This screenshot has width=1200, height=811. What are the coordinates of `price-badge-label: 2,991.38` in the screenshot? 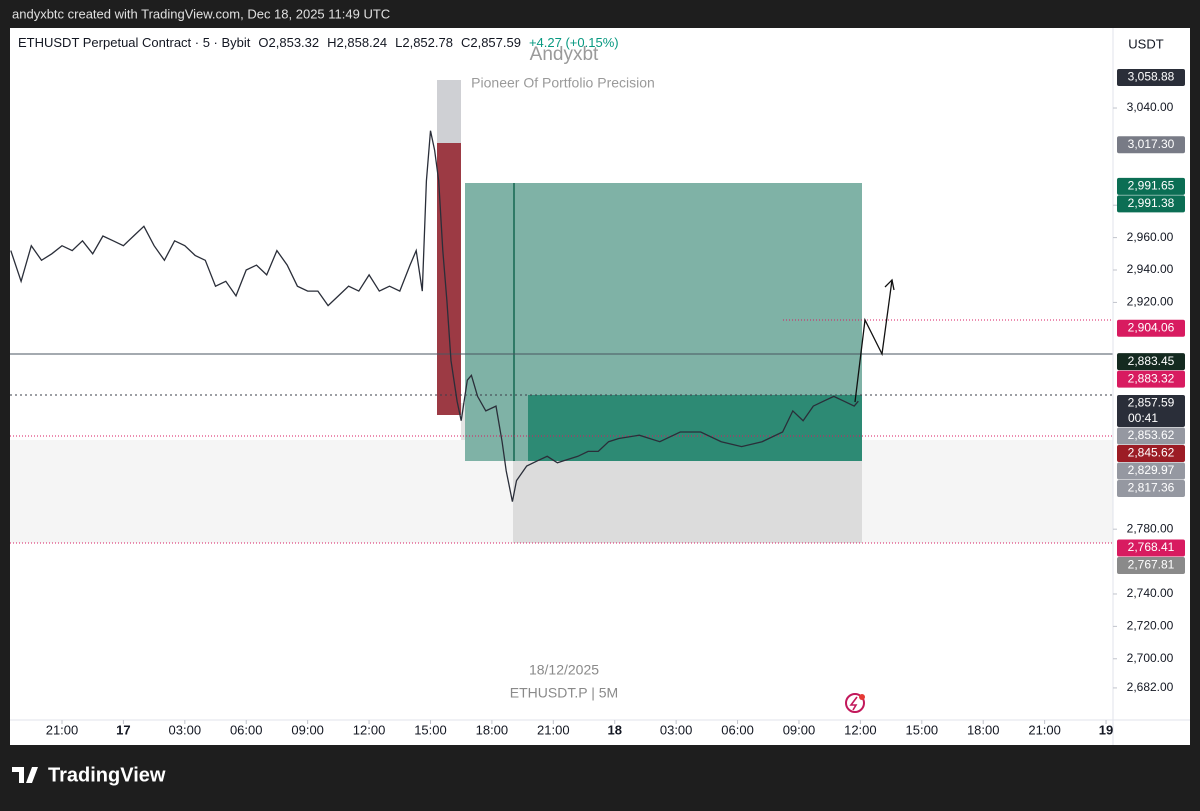 It's located at (1151, 203).